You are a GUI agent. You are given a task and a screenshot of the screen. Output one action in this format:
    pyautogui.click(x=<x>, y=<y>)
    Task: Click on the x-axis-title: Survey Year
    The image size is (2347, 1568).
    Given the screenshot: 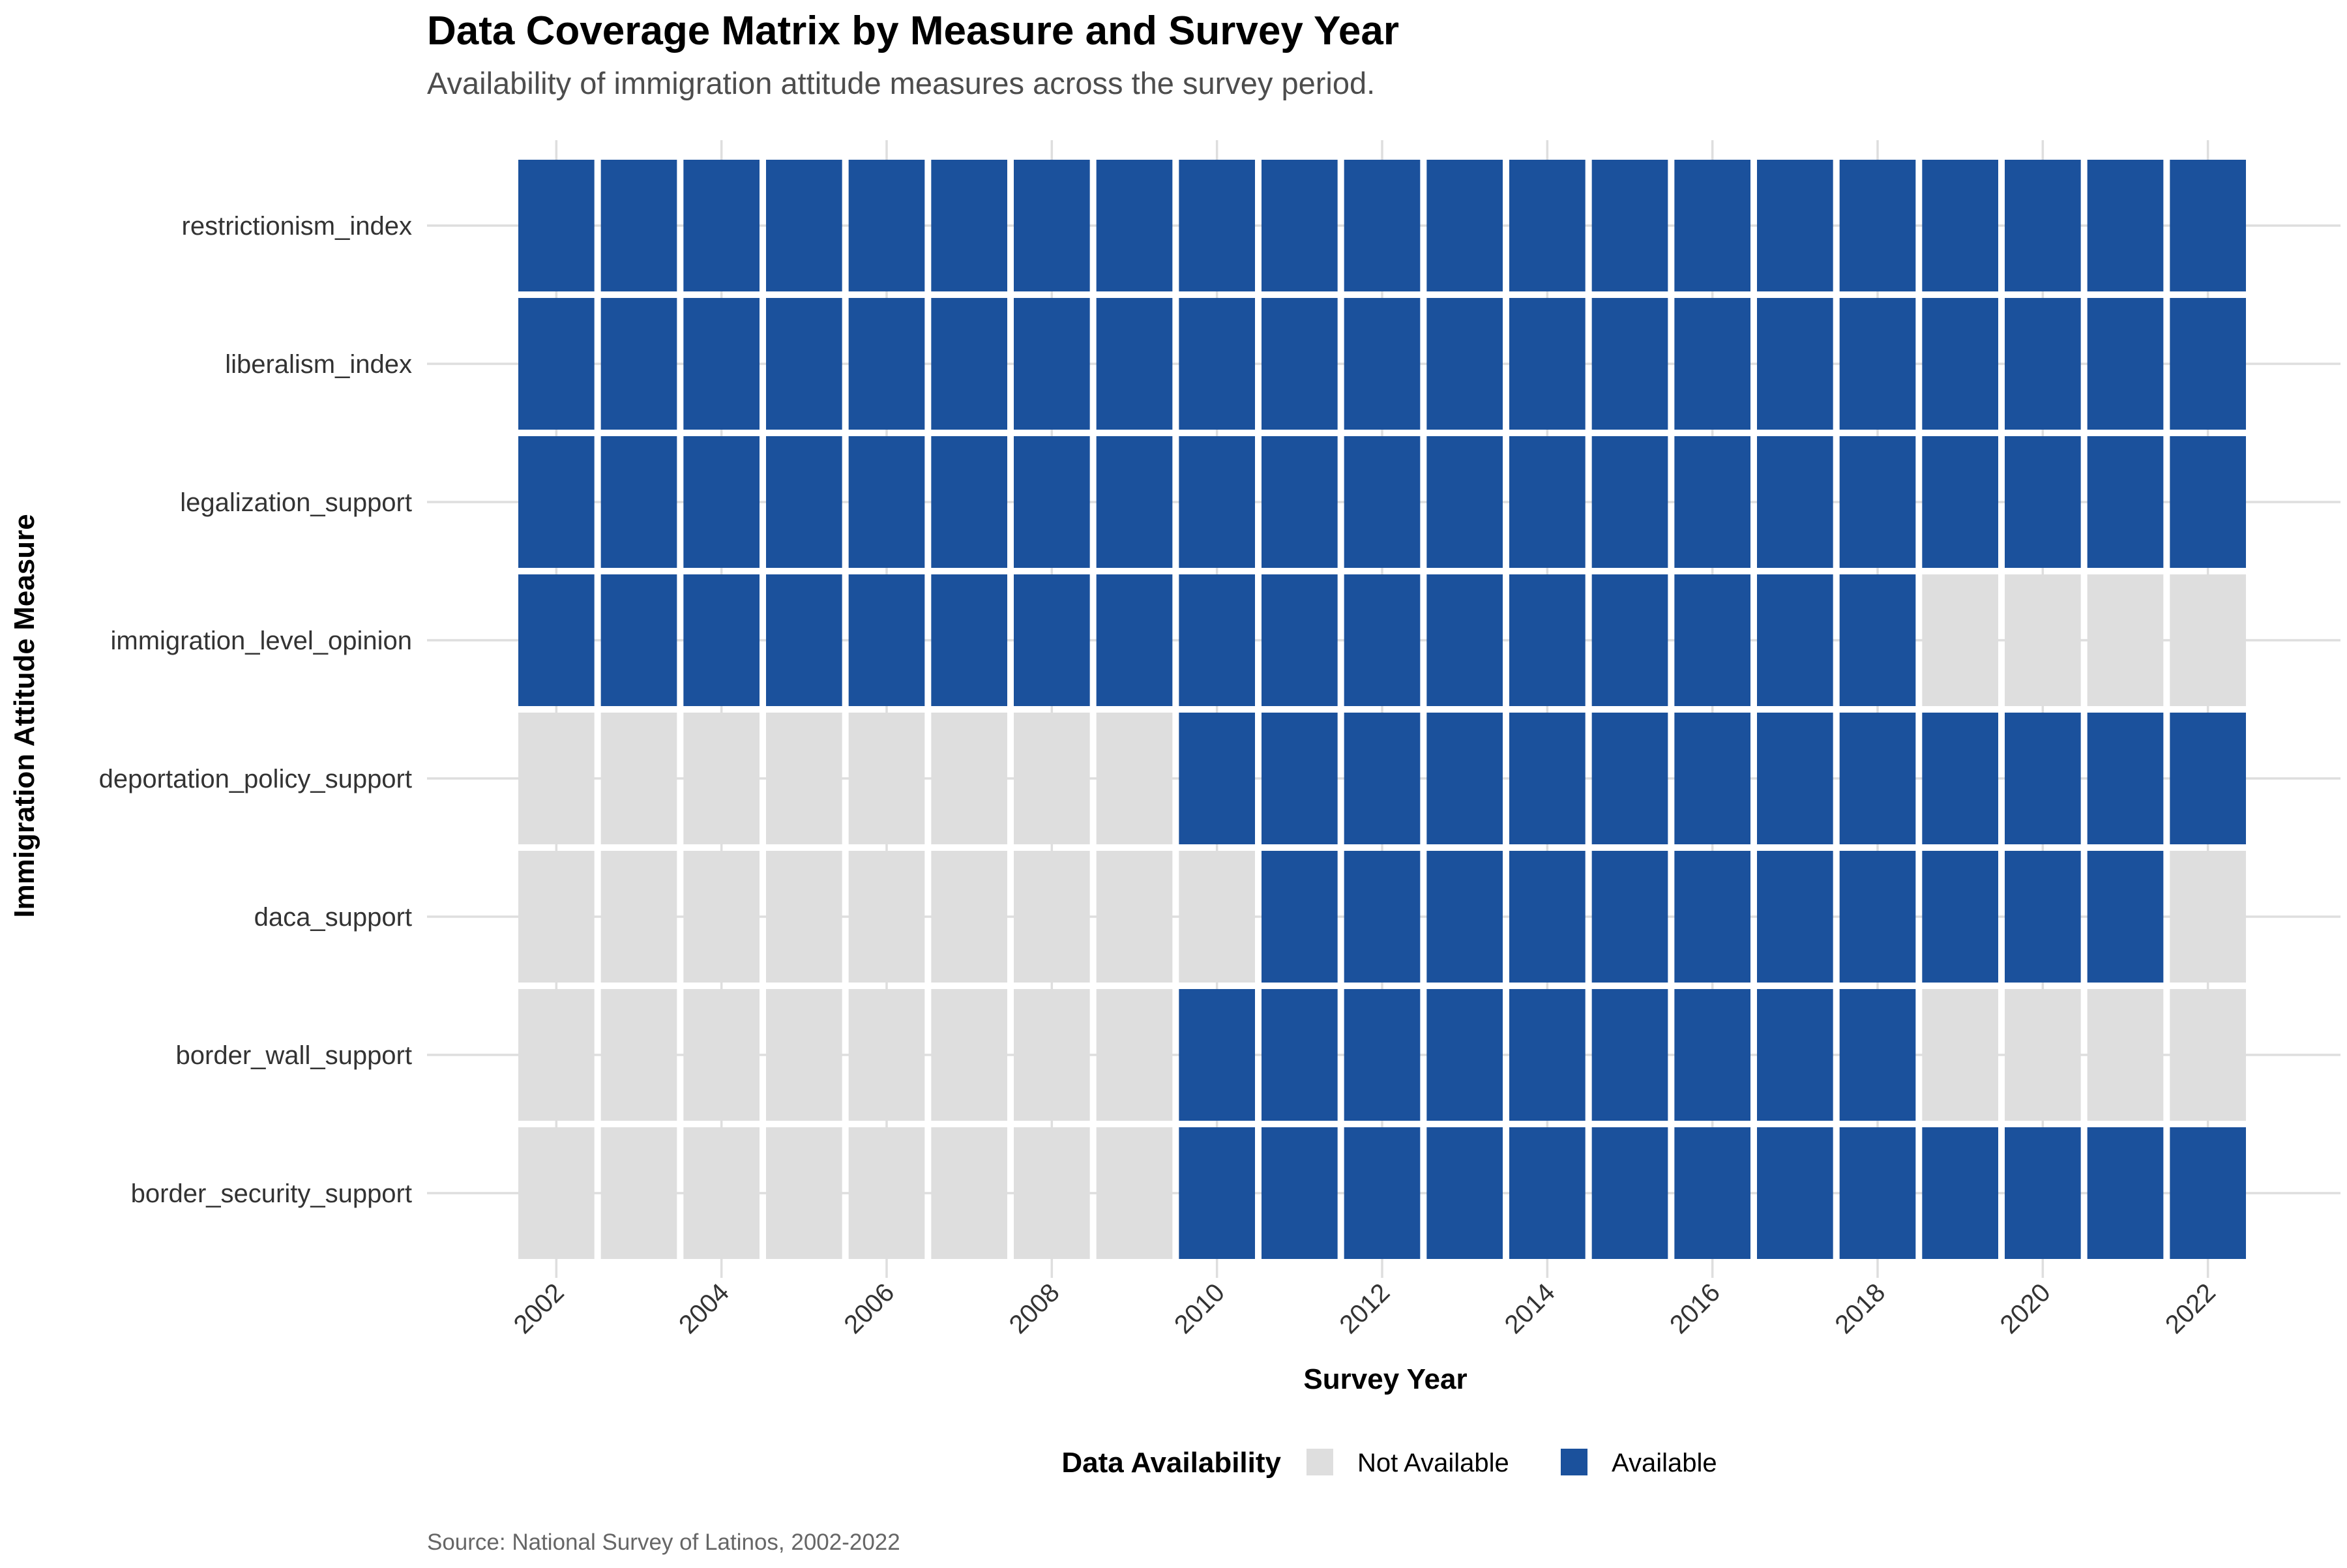 What is the action you would take?
    pyautogui.click(x=1385, y=1379)
    